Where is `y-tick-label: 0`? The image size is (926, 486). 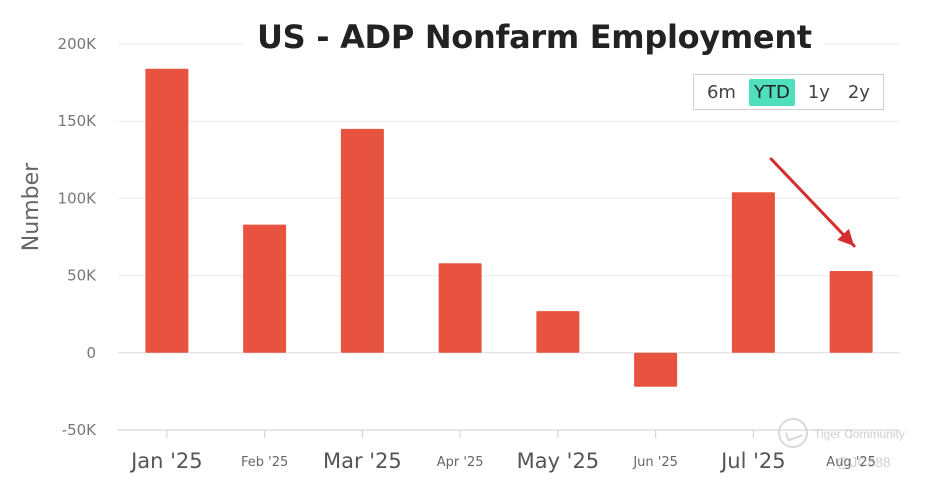
y-tick-label: 0 is located at coordinates (91, 353).